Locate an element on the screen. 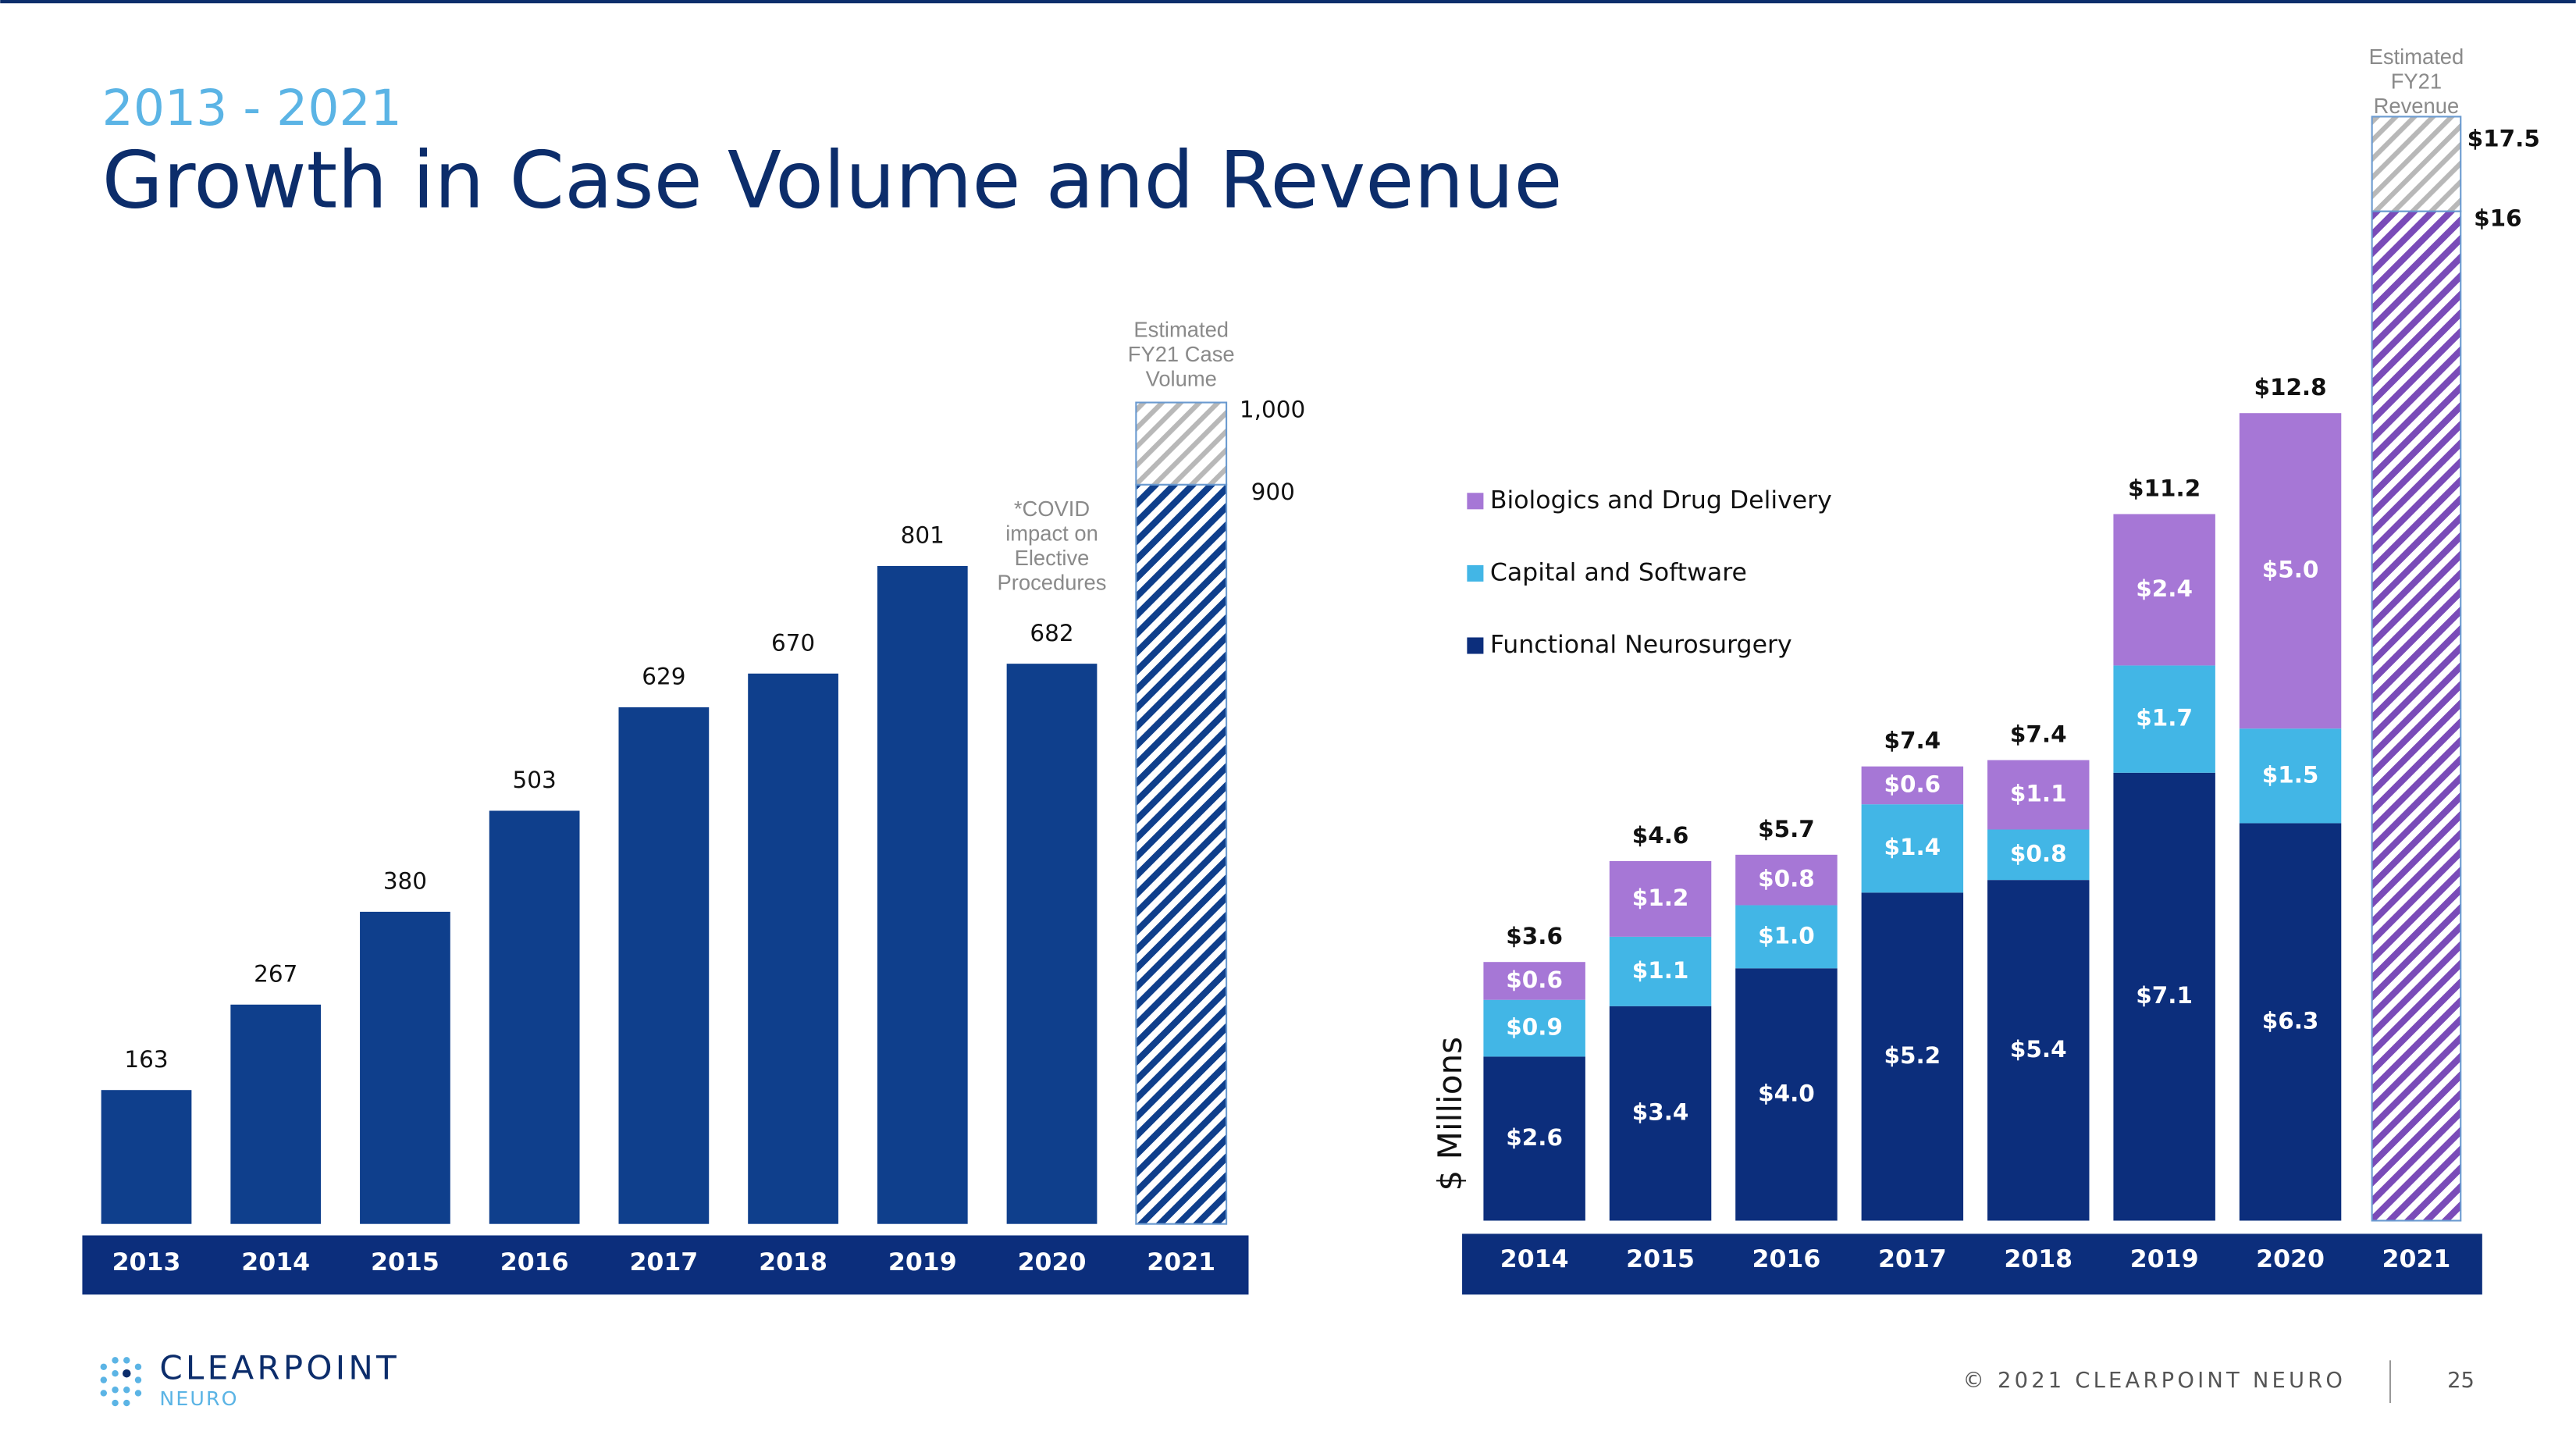 The height and width of the screenshot is (1449, 2576). estimate-note: Estimated FY21 Case Volume is located at coordinates (1181, 354).